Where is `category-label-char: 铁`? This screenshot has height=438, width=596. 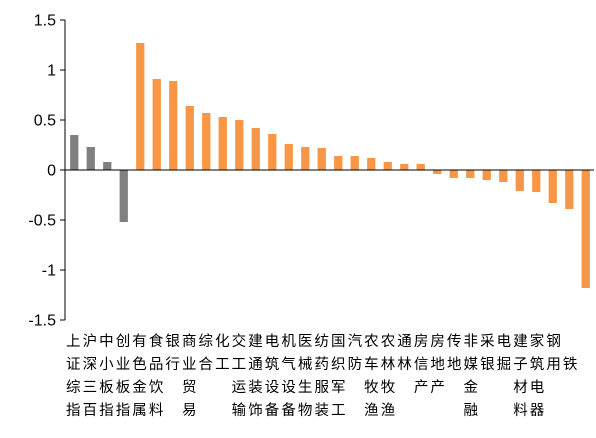
category-label-char: 铁 is located at coordinates (570, 364).